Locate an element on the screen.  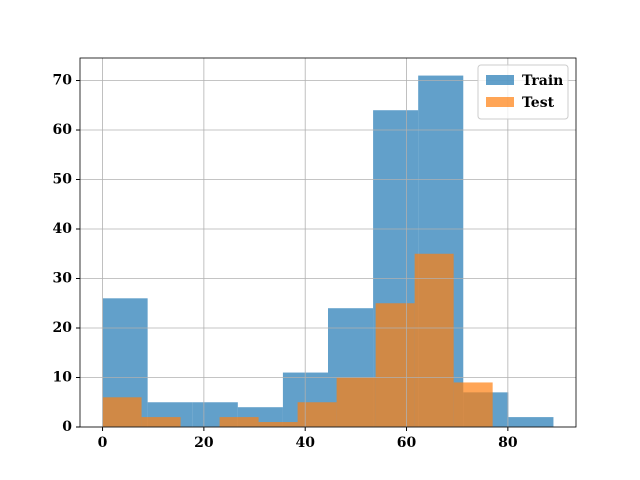
y-tick-label: 70 is located at coordinates (63, 81).